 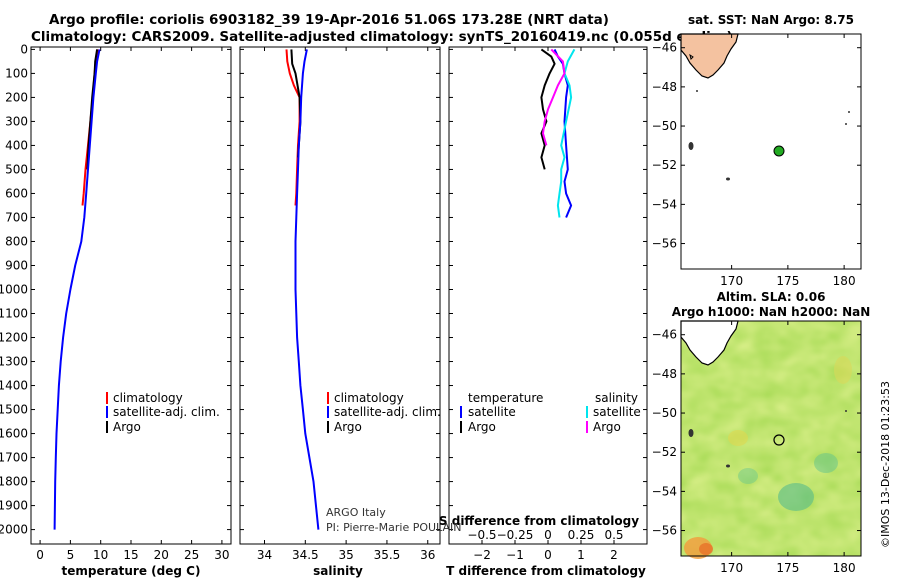 I want to click on depth-tick-label: 400, so click(x=16, y=145).